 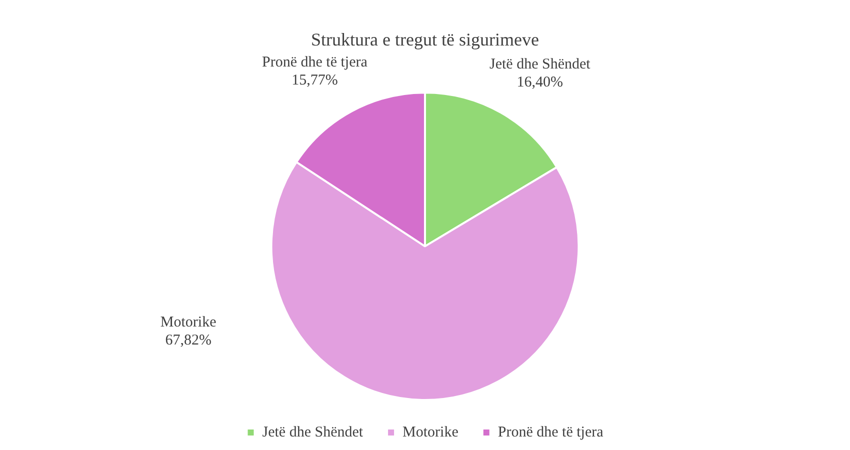 I want to click on slice-label: Pronë dhe të tjera, so click(x=315, y=62).